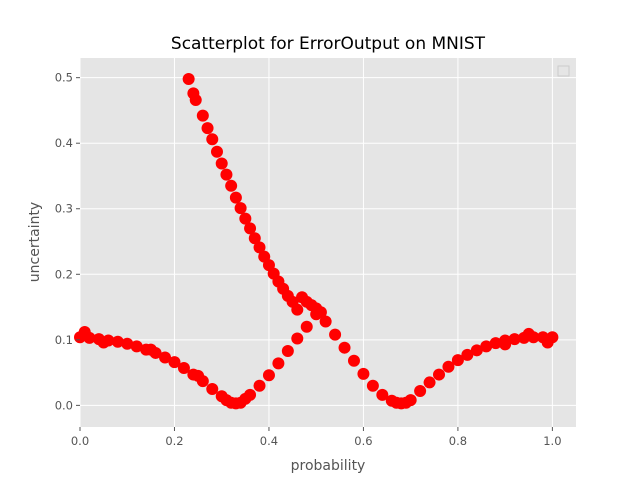  I want to click on legend-box, so click(563, 71).